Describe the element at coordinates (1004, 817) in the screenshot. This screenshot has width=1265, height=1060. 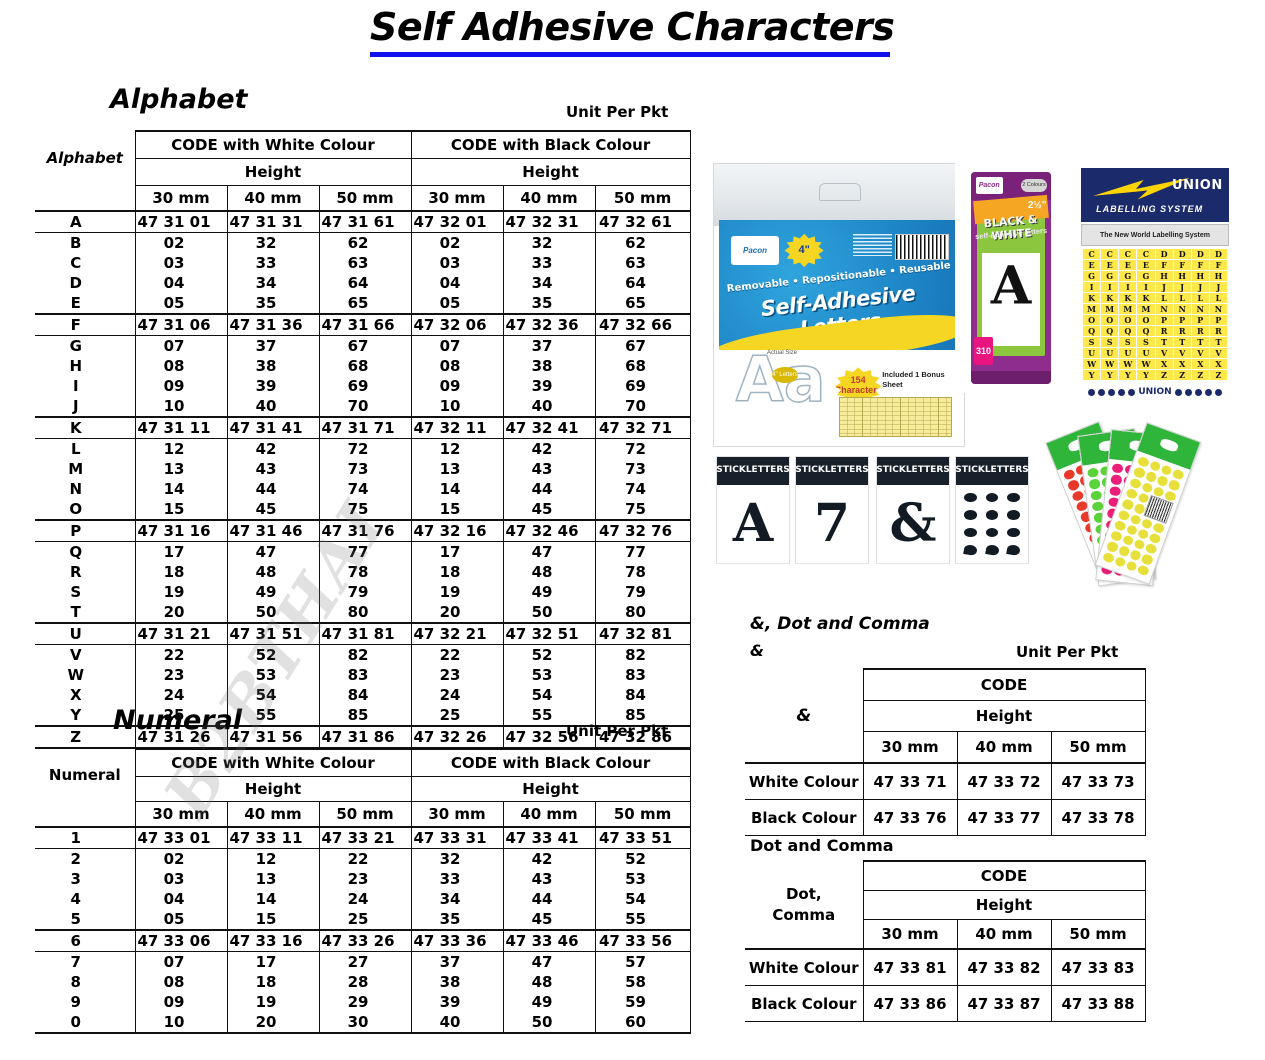
I see `amp-black-40: 47 33 77` at that location.